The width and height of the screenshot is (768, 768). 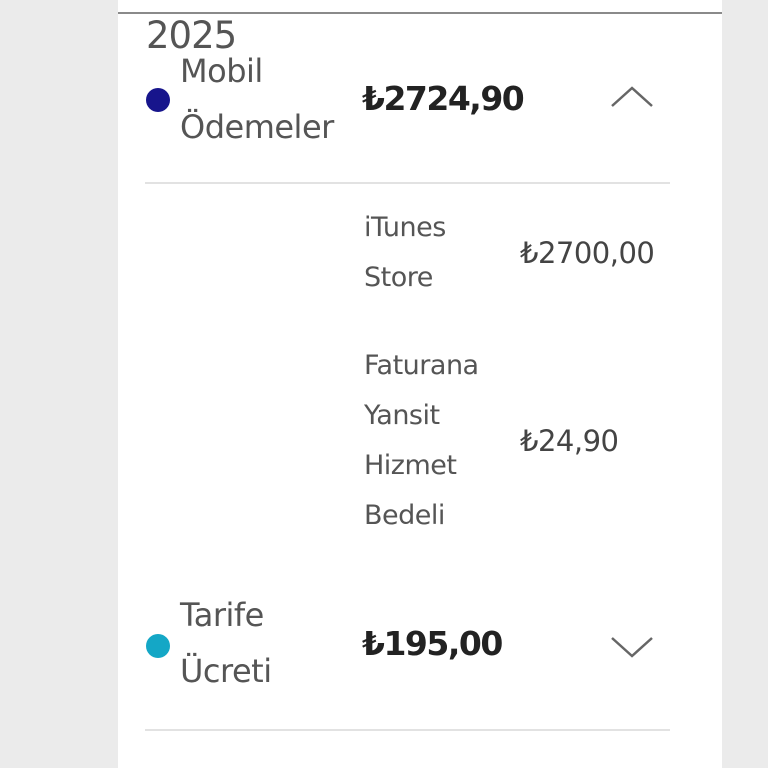 I want to click on sub-item-itunes-store: iTunes Store ₺2700,00, so click(x=524, y=253).